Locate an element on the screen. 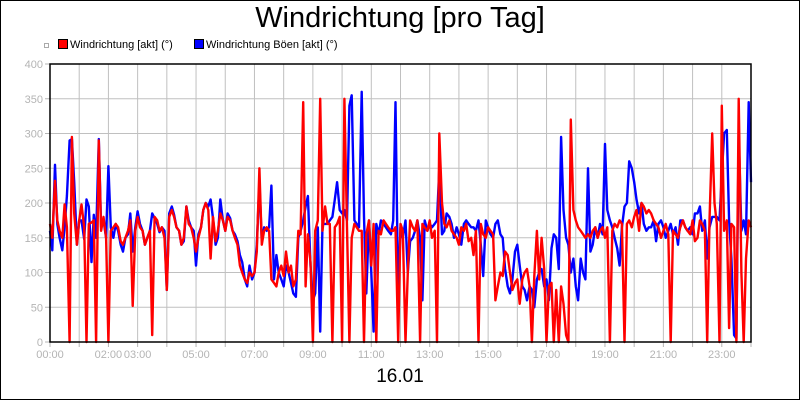 This screenshot has width=800, height=400. legend-item-gust-direction: Windrichtung Böen [akt] (°) is located at coordinates (266, 45).